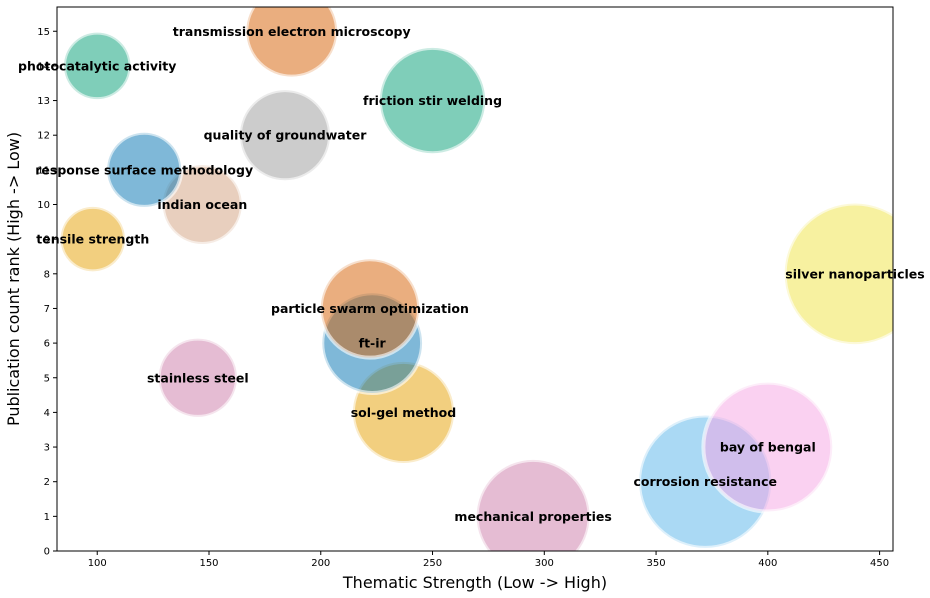 This screenshot has height=598, width=930. I want to click on y-tick-label: 10, so click(43, 205).